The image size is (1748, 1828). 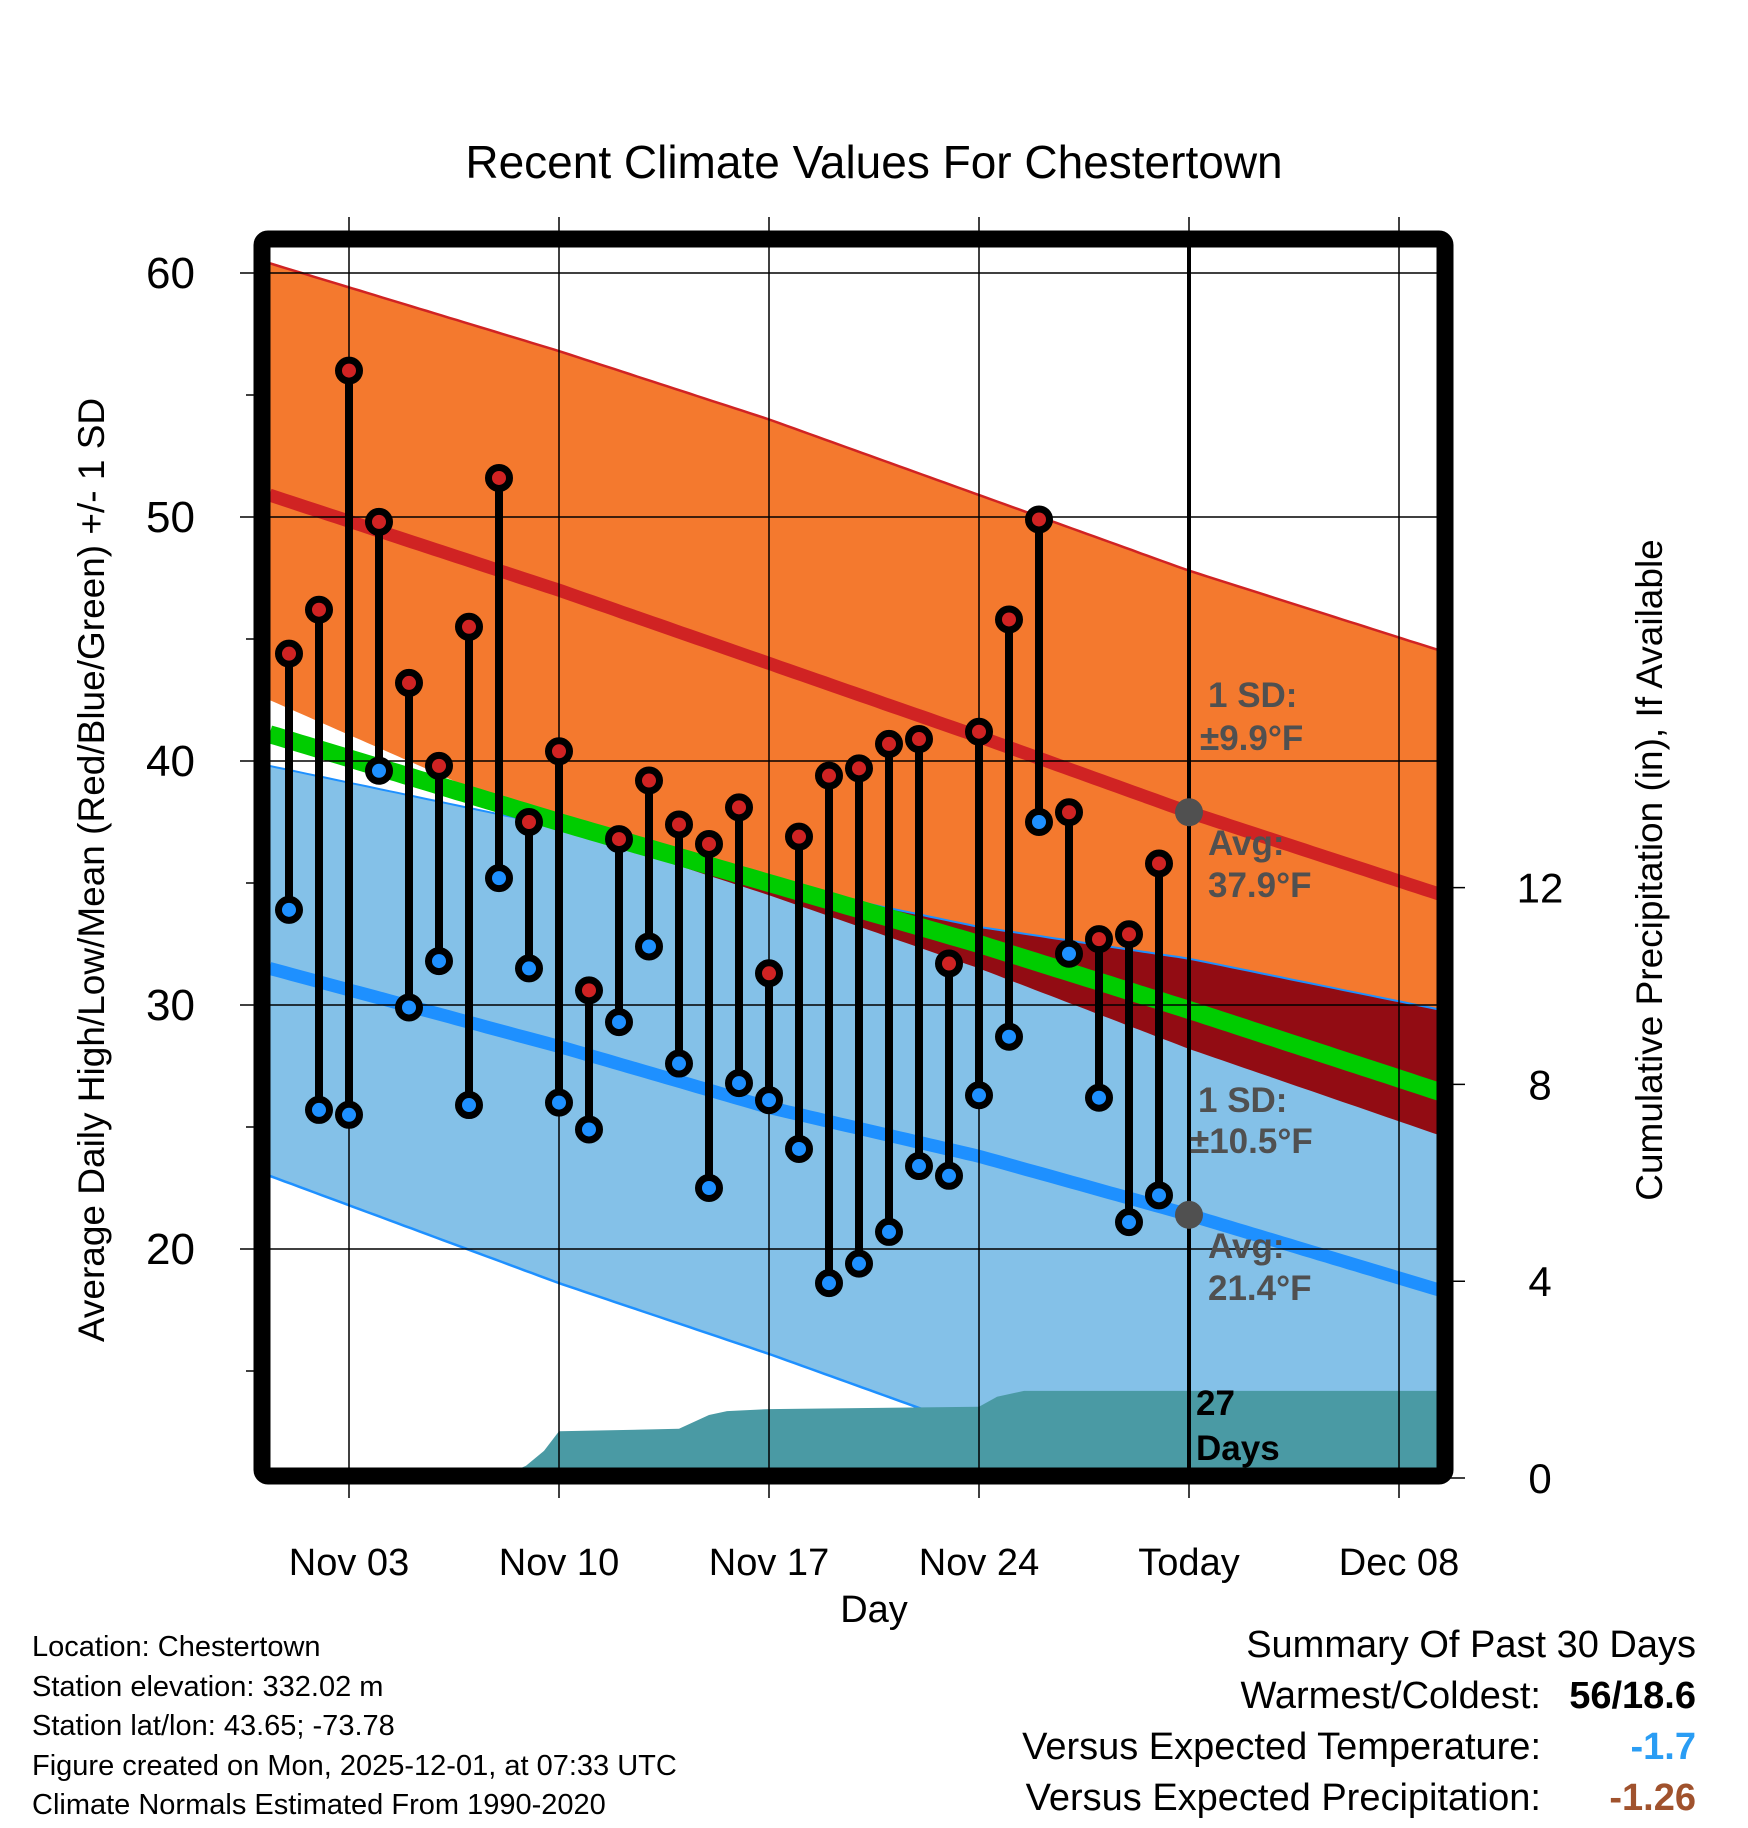 I want to click on x-tick-label: Today, so click(x=1188, y=1563).